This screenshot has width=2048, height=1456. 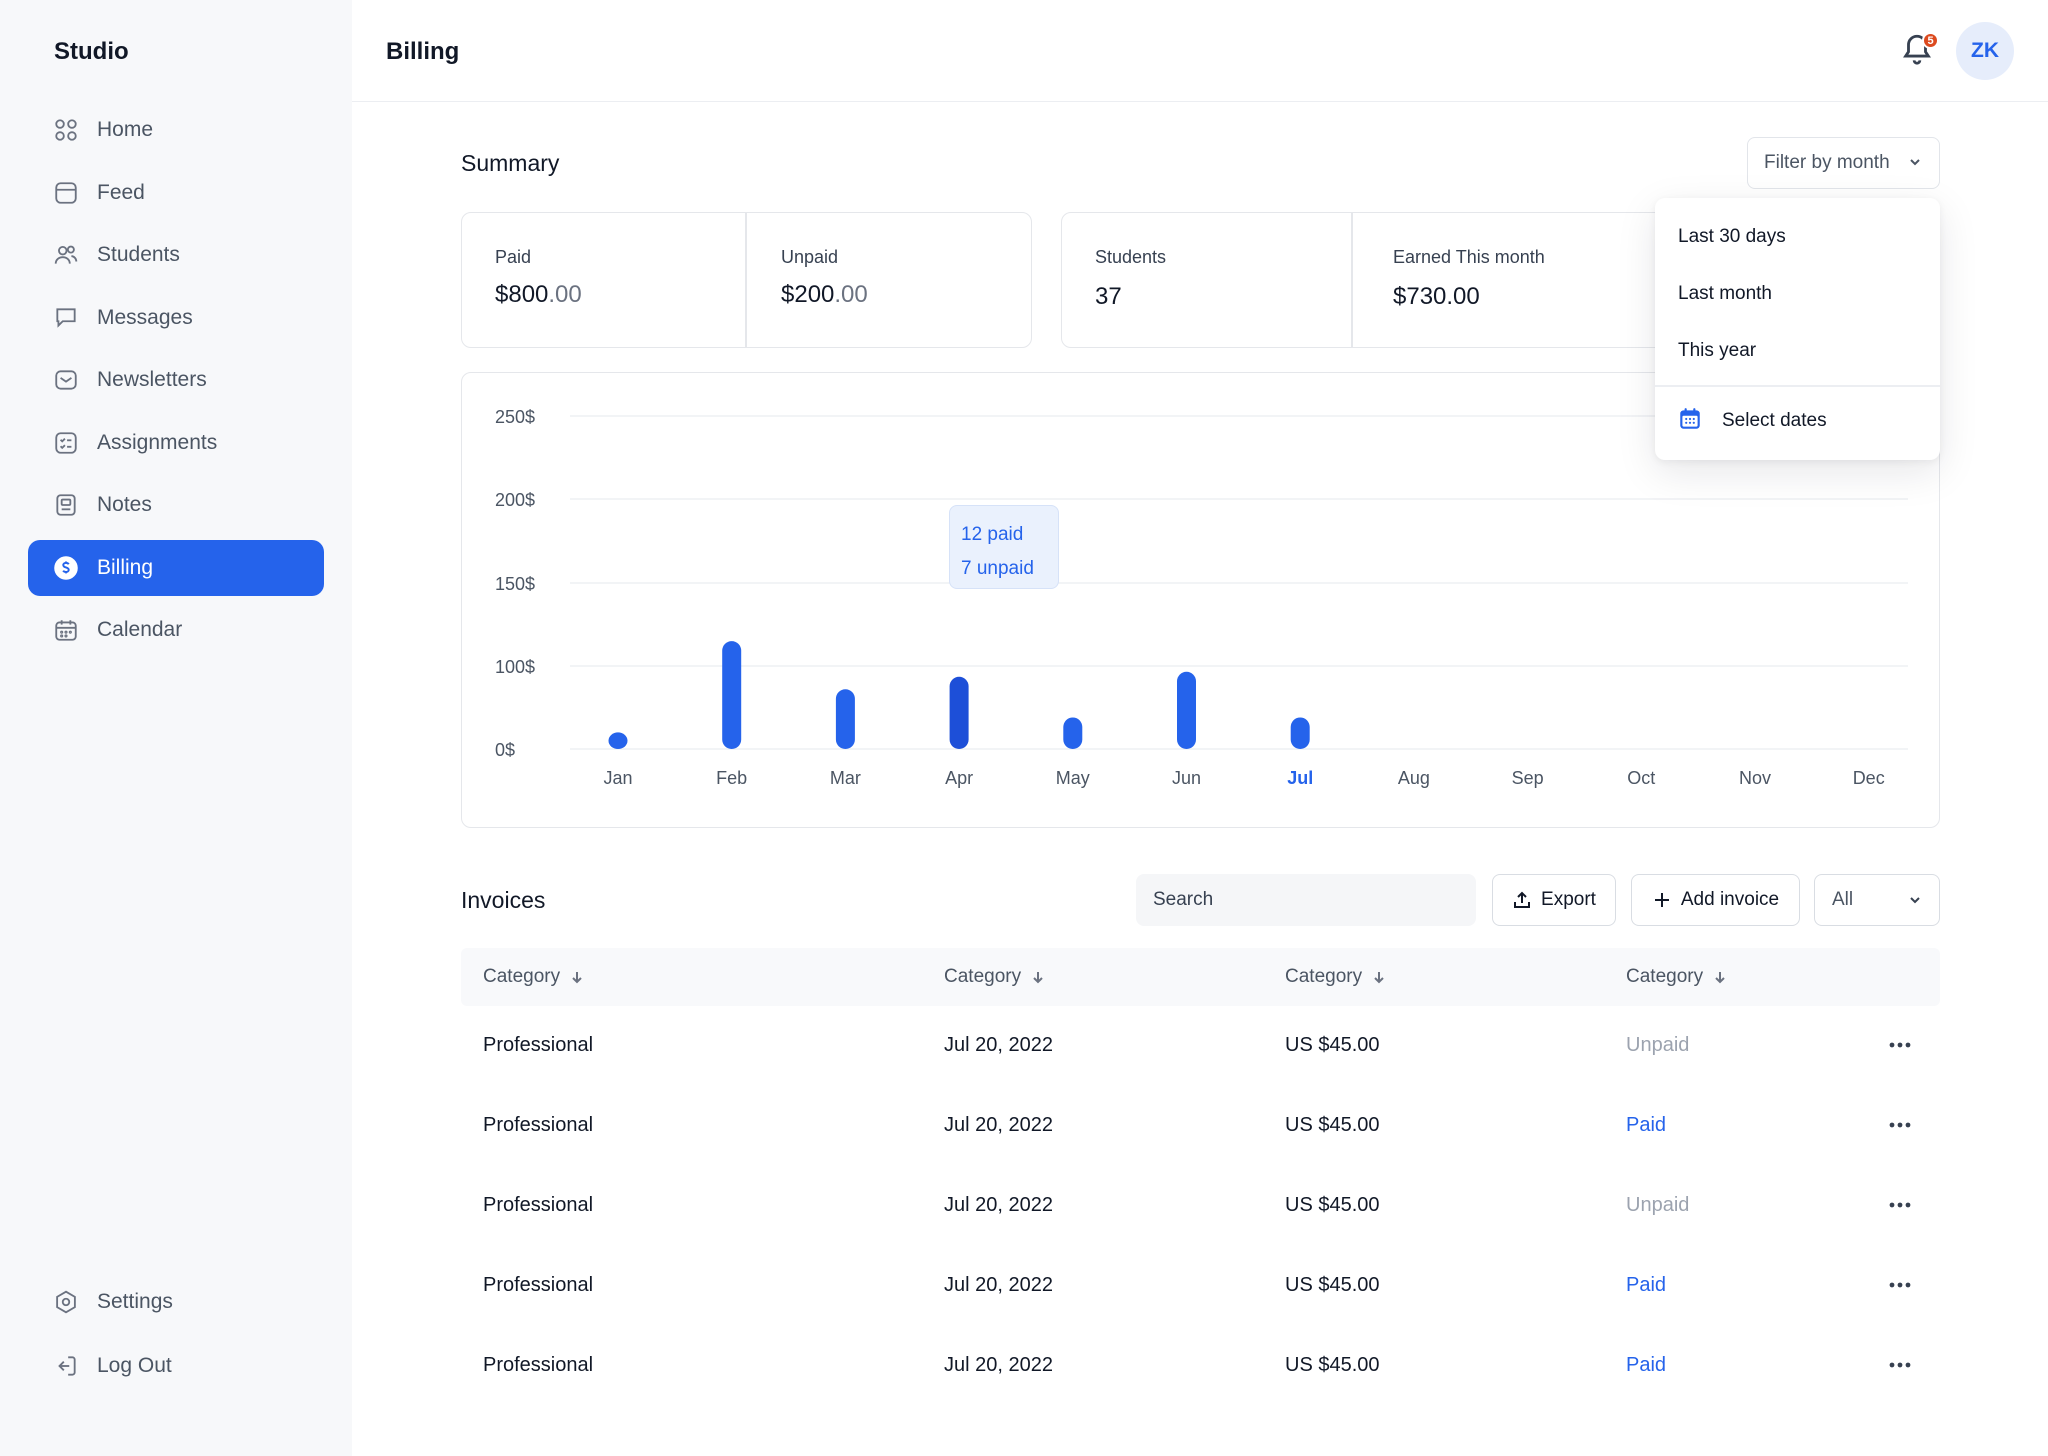 What do you see at coordinates (810, 257) in the screenshot?
I see `unpaid-label: Unpaid` at bounding box center [810, 257].